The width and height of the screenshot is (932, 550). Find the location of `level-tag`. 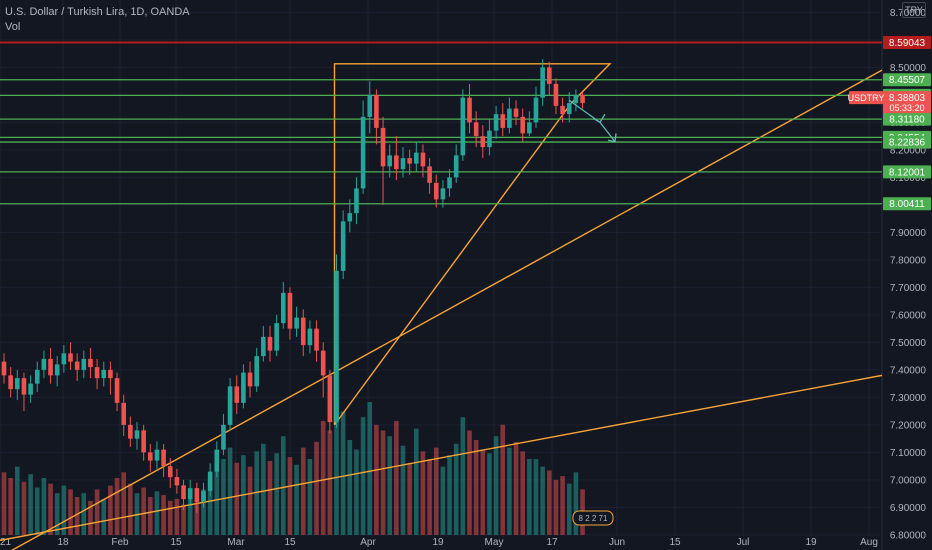

level-tag is located at coordinates (907, 172).